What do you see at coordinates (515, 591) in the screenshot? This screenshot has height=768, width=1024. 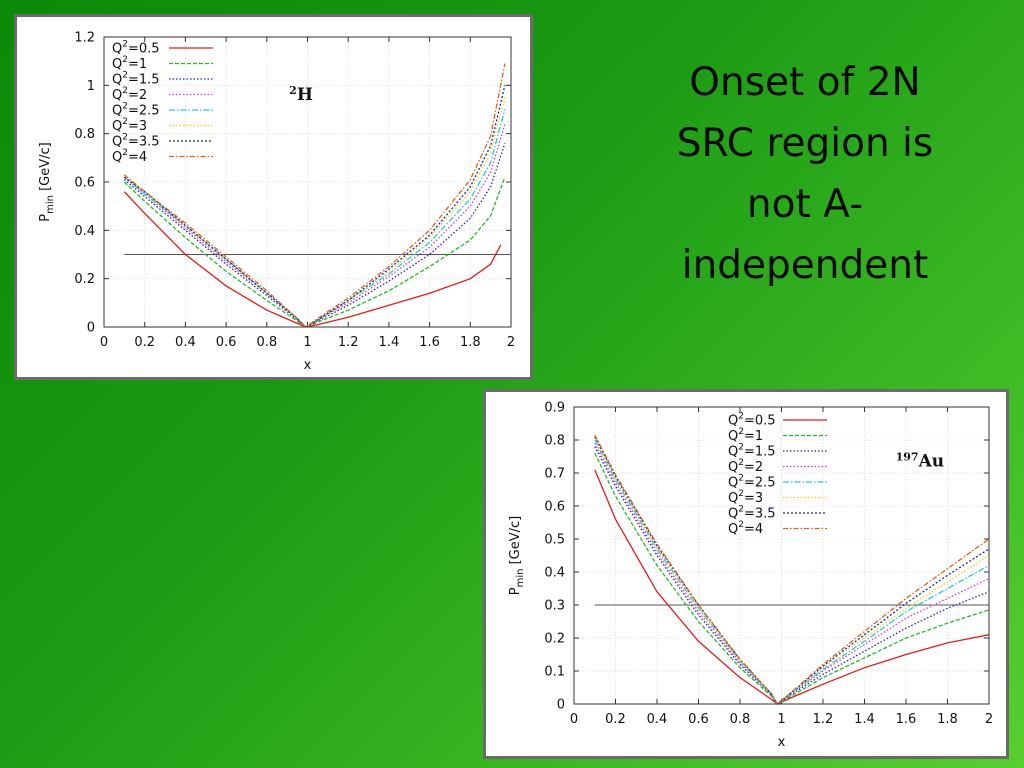 I see `y-axis-label-main: P` at bounding box center [515, 591].